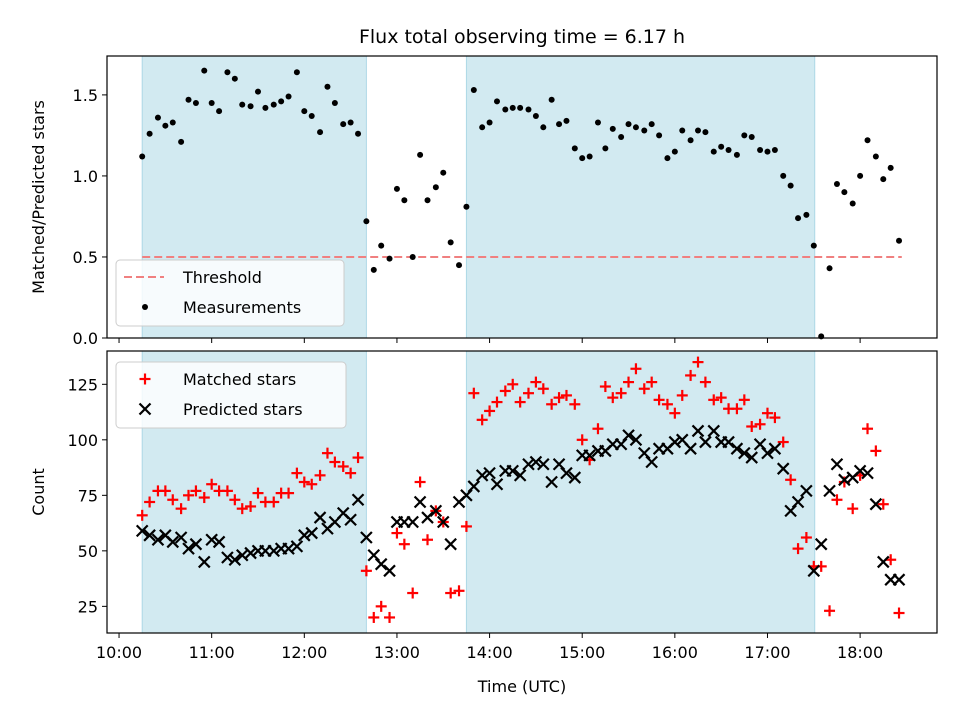  I want to click on y-tick-label: 0.0, so click(85, 338).